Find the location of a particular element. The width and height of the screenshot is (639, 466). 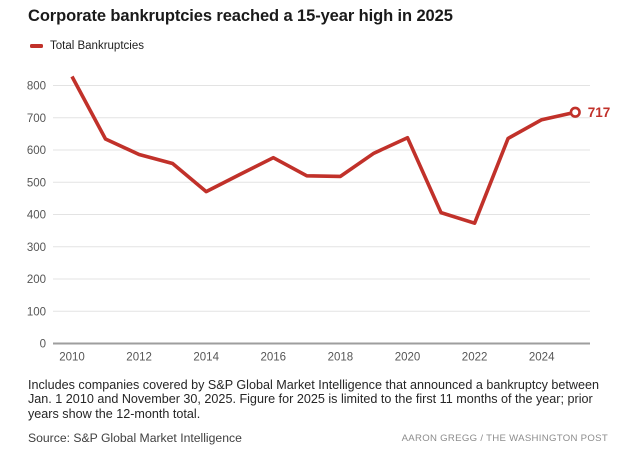

y-tick-label: 200 is located at coordinates (36, 280).